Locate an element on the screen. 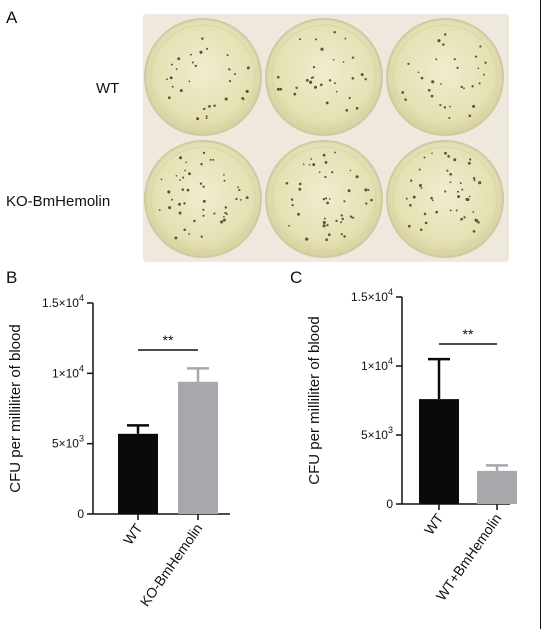 The width and height of the screenshot is (550, 629). panel-a-letter: A is located at coordinates (12, 17).